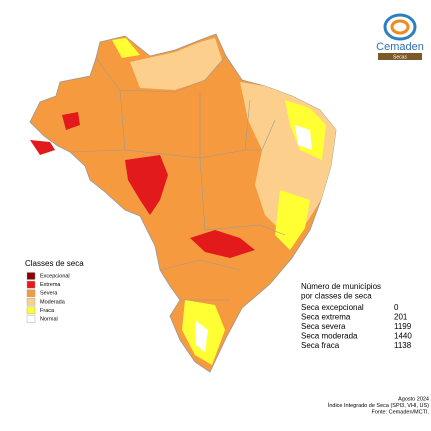  I want to click on footer-line: Fonte: Cemaden/MCTI., so click(401, 412).